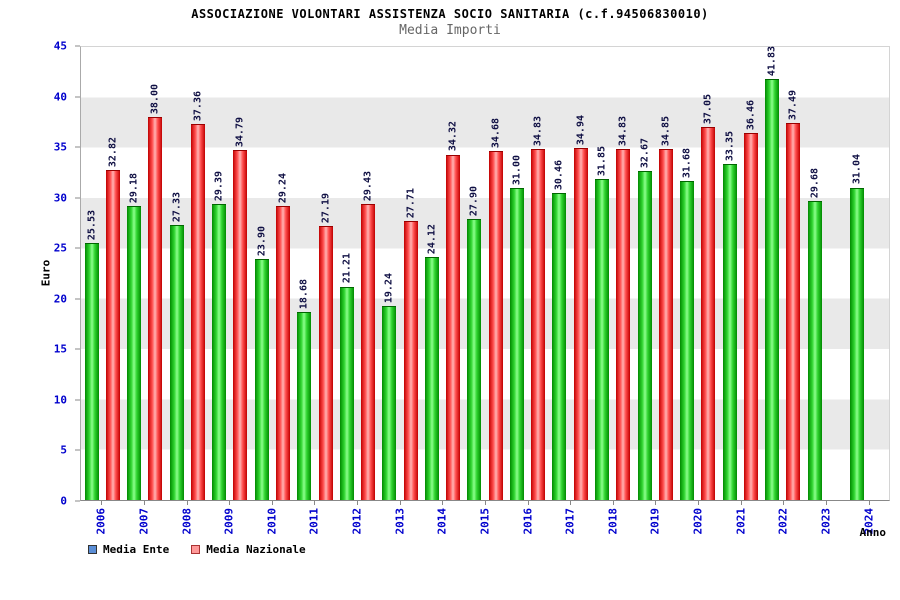  Describe the element at coordinates (559, 175) in the screenshot. I see `bar-value-label: 30.46` at that location.